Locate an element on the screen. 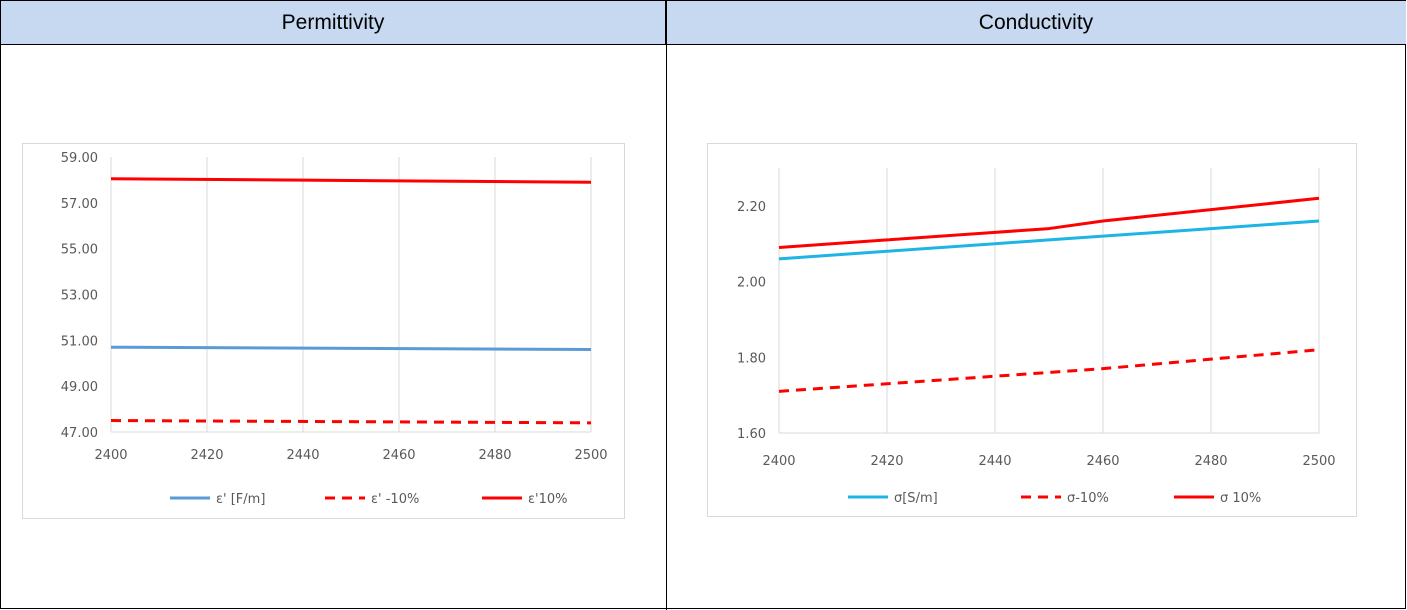 This screenshot has height=610, width=1407. y-tick-label: 55.00 is located at coordinates (79, 250).